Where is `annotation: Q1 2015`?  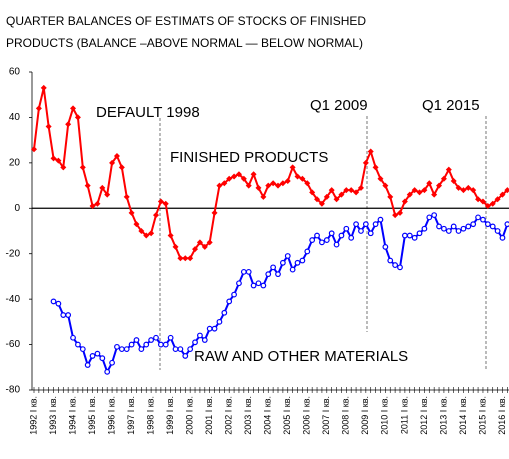 annotation: Q1 2015 is located at coordinates (451, 105).